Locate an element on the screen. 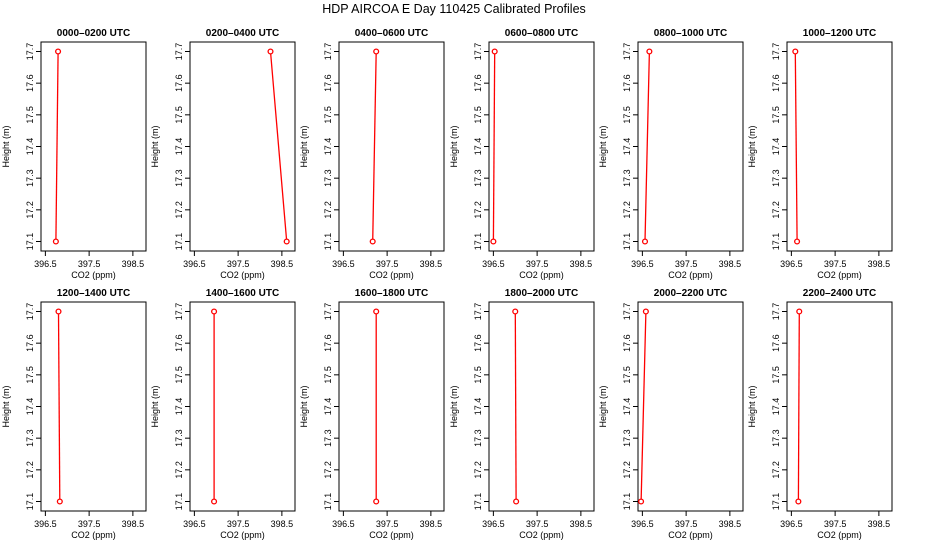  panel-title: 1200–1400 UTC is located at coordinates (93, 293).